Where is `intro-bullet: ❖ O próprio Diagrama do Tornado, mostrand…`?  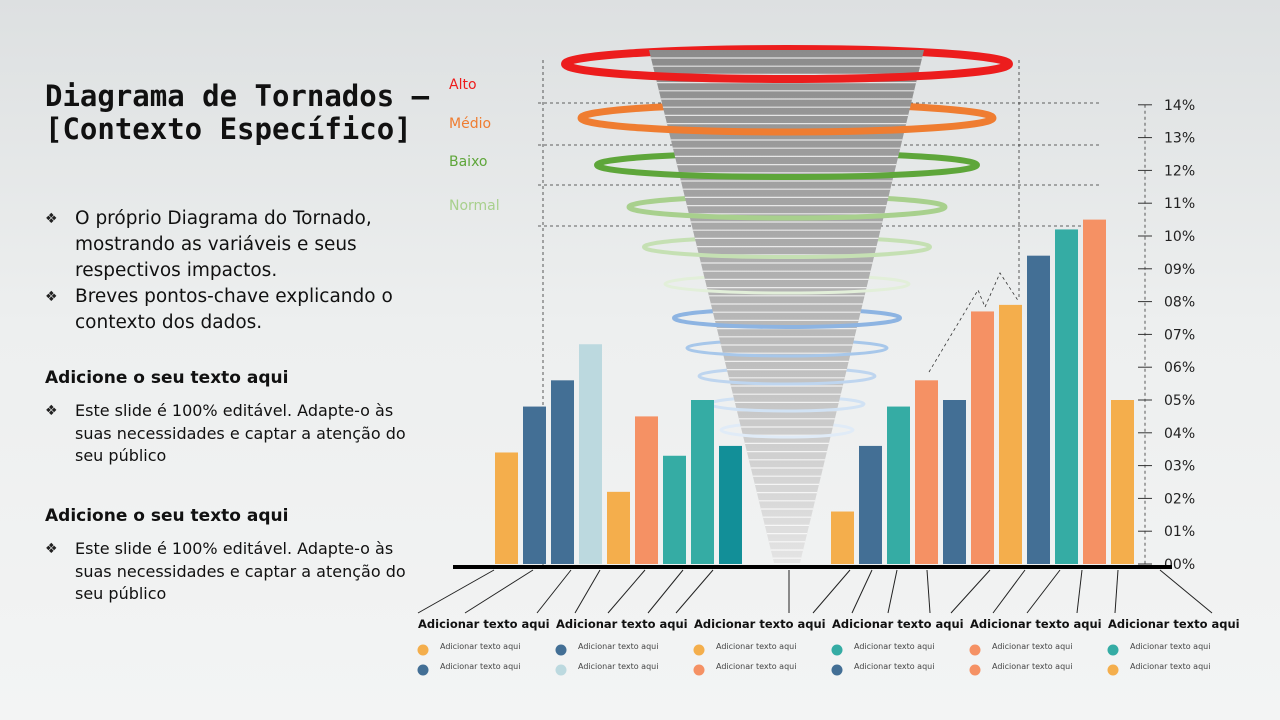
intro-bullet: ❖ O próprio Diagrama do Tornado, mostrand… is located at coordinates (235, 245).